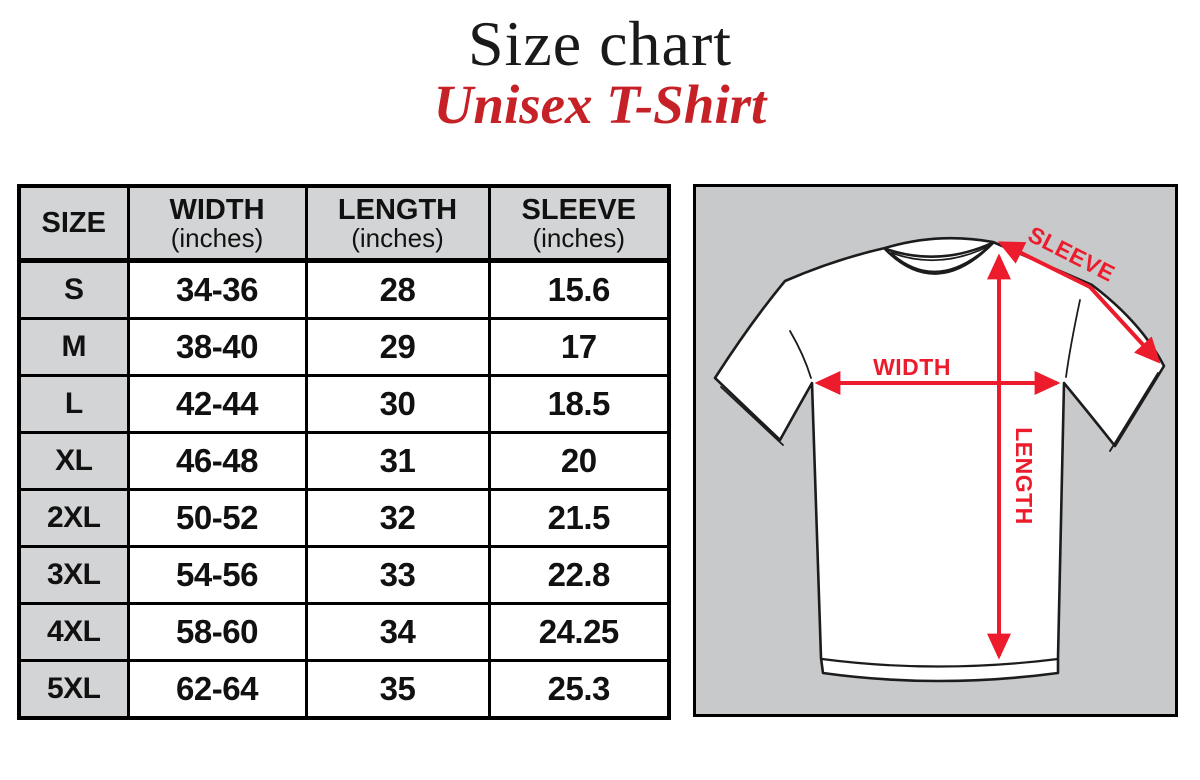 The height and width of the screenshot is (780, 1200). Describe the element at coordinates (912, 367) in the screenshot. I see `width-label: WIDTH` at that location.